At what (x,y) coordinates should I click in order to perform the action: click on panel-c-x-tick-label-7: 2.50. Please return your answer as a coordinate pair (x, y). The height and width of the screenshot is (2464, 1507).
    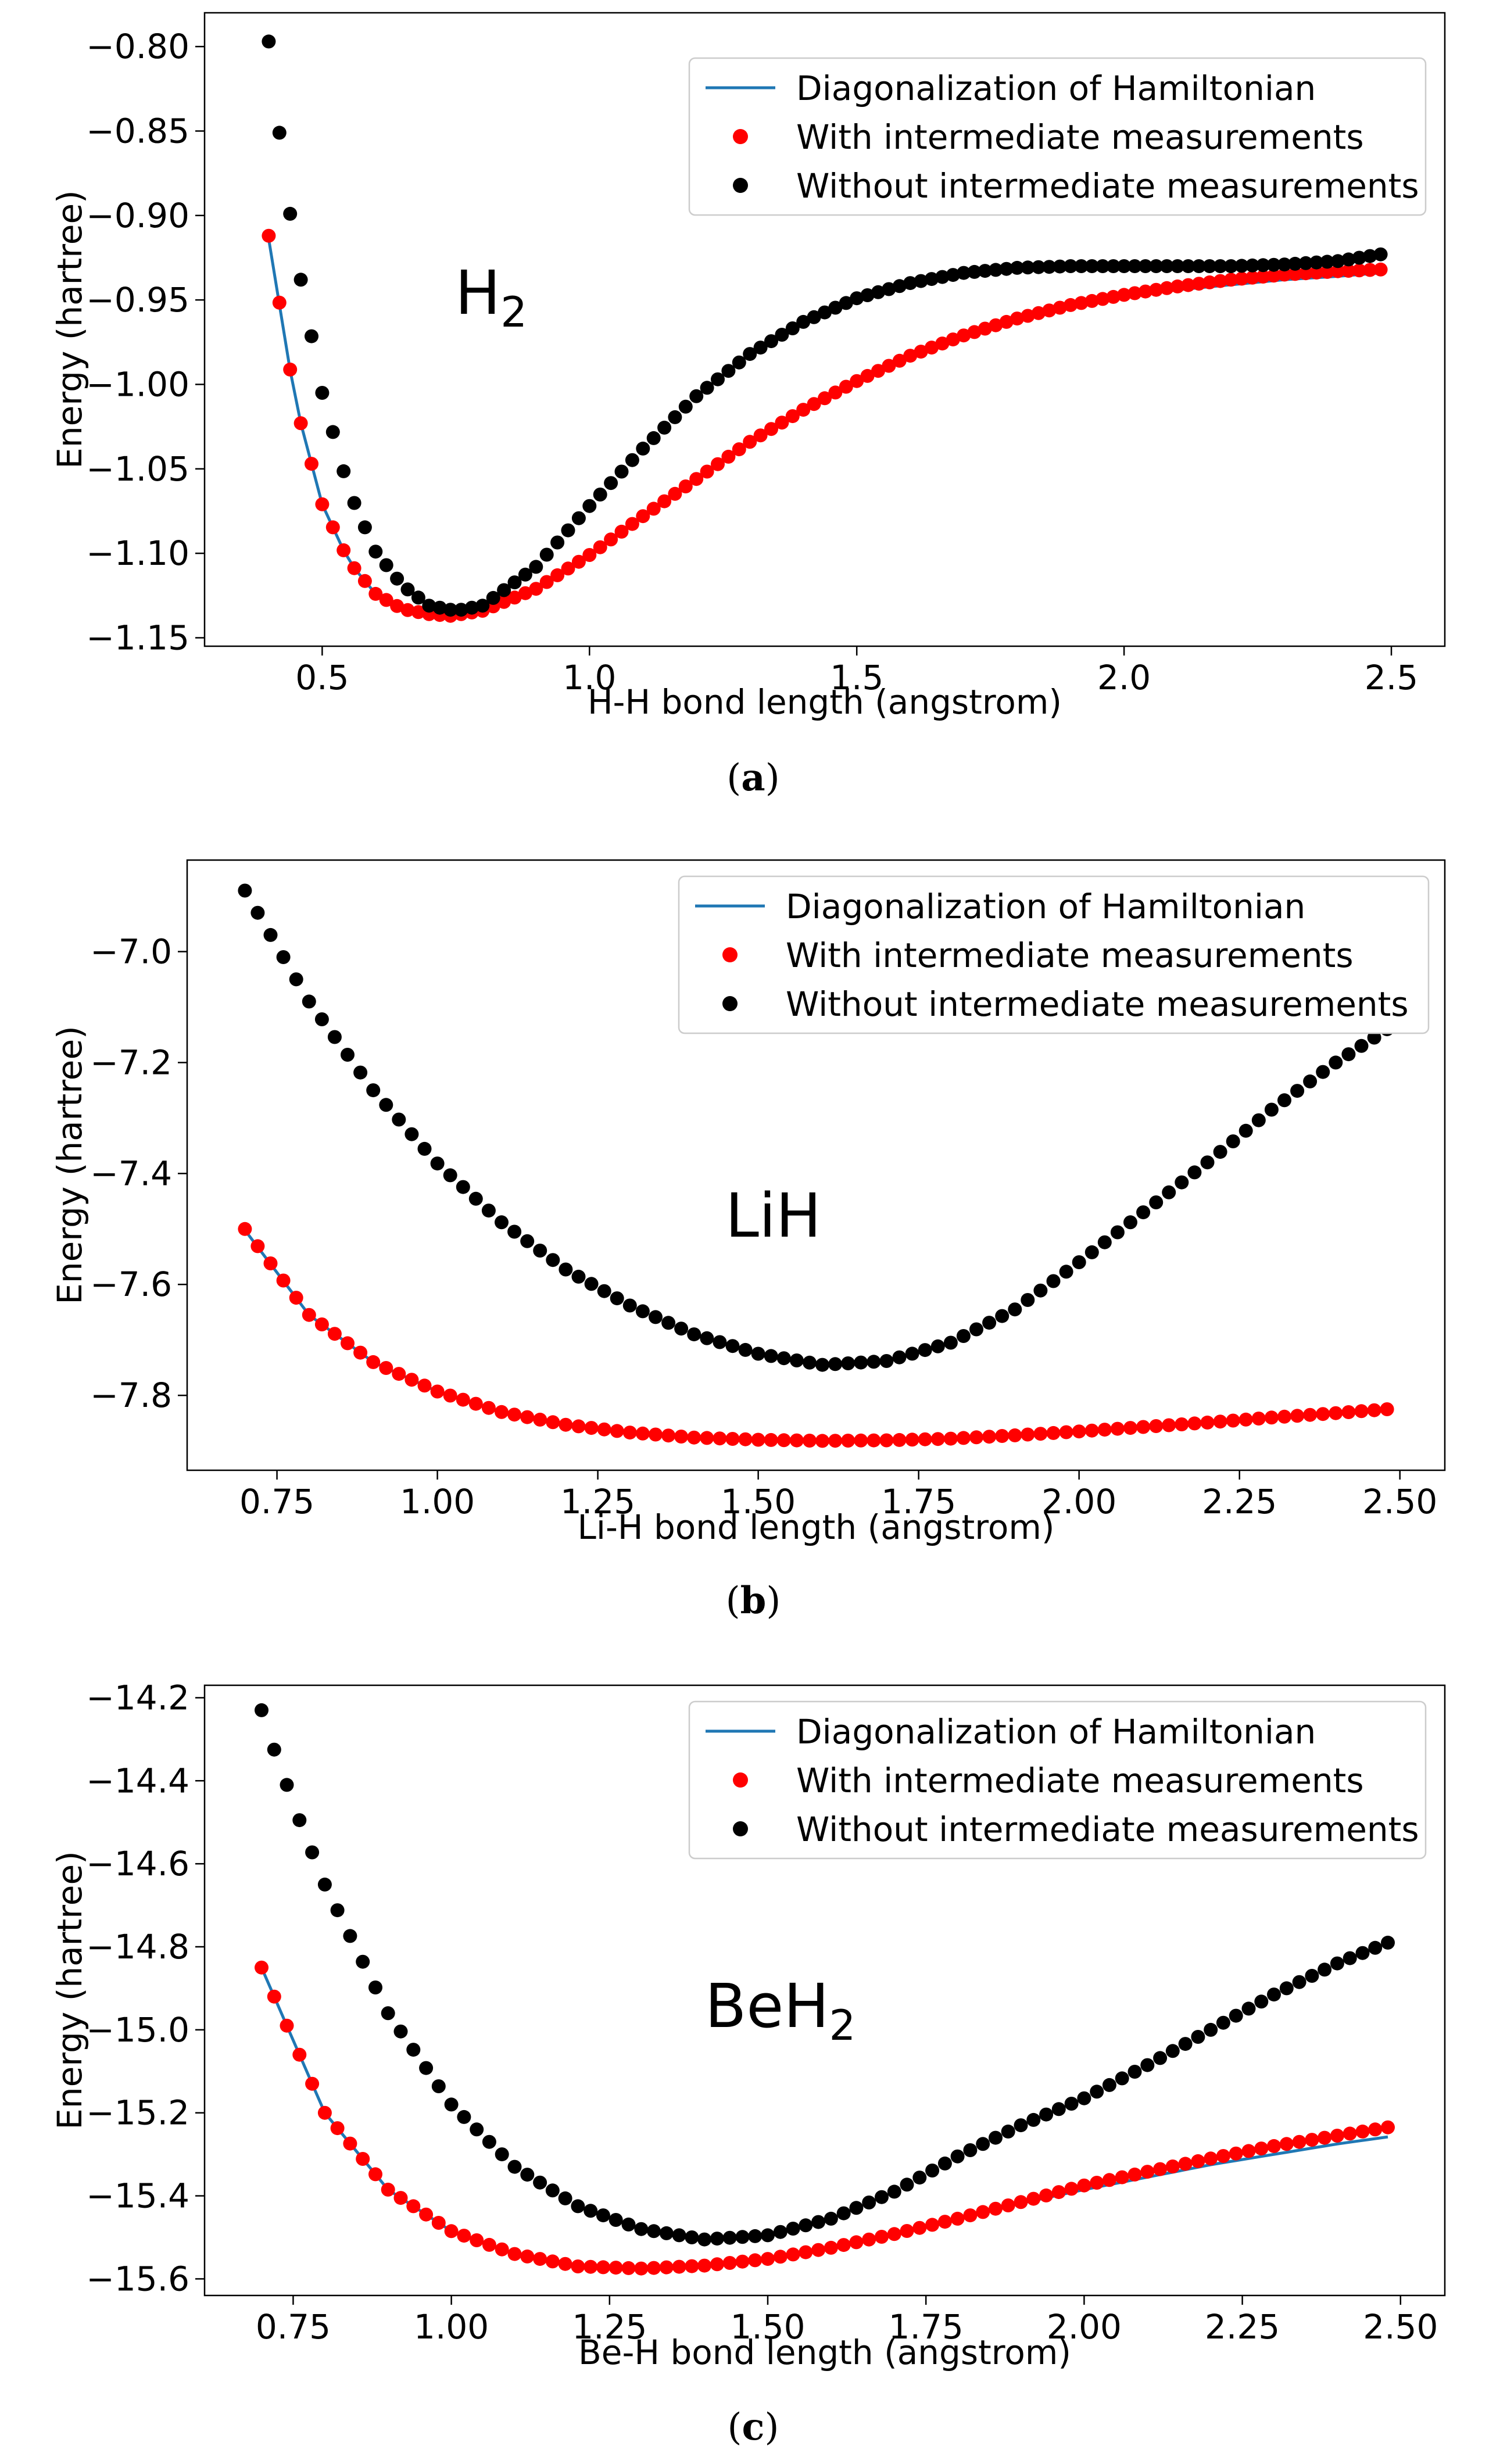
    Looking at the image, I should click on (1400, 2327).